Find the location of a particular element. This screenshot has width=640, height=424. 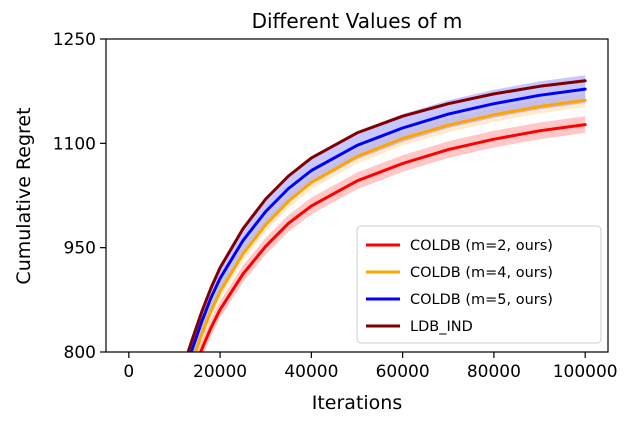

x-axis-ticks: 0 20000 40000 60000 80000 100000 is located at coordinates (370, 367).